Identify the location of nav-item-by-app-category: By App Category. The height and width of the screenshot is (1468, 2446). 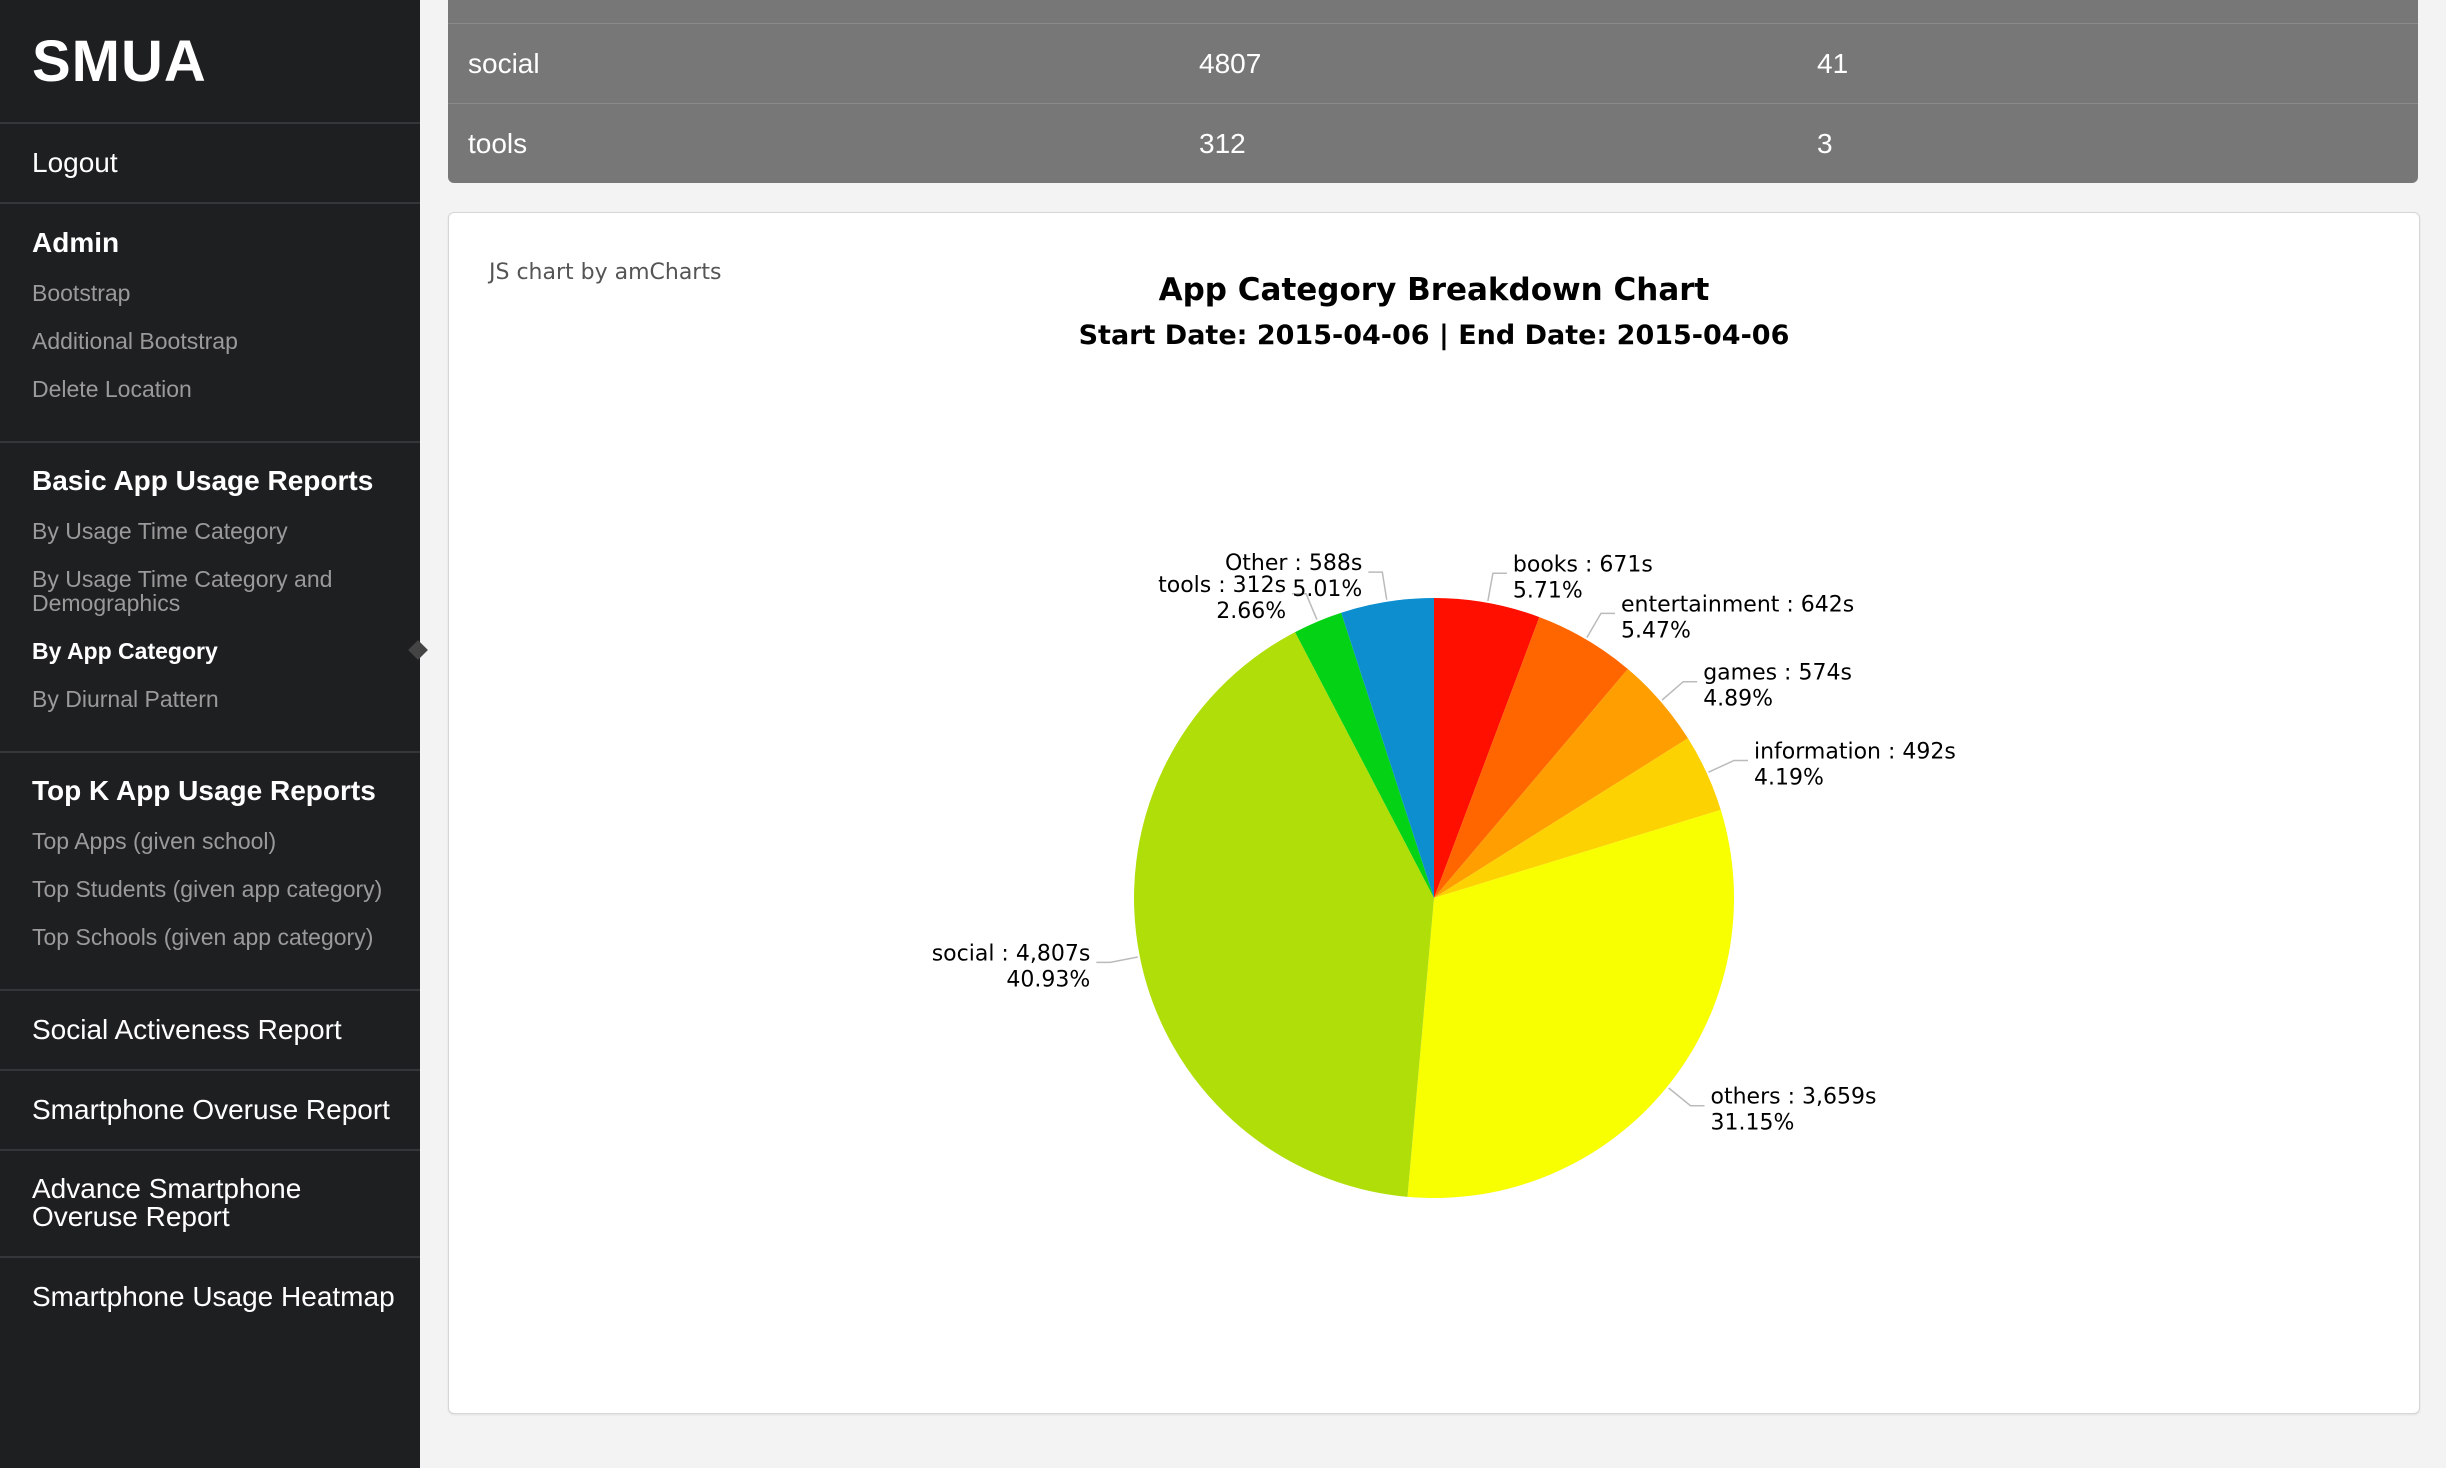
(125, 651).